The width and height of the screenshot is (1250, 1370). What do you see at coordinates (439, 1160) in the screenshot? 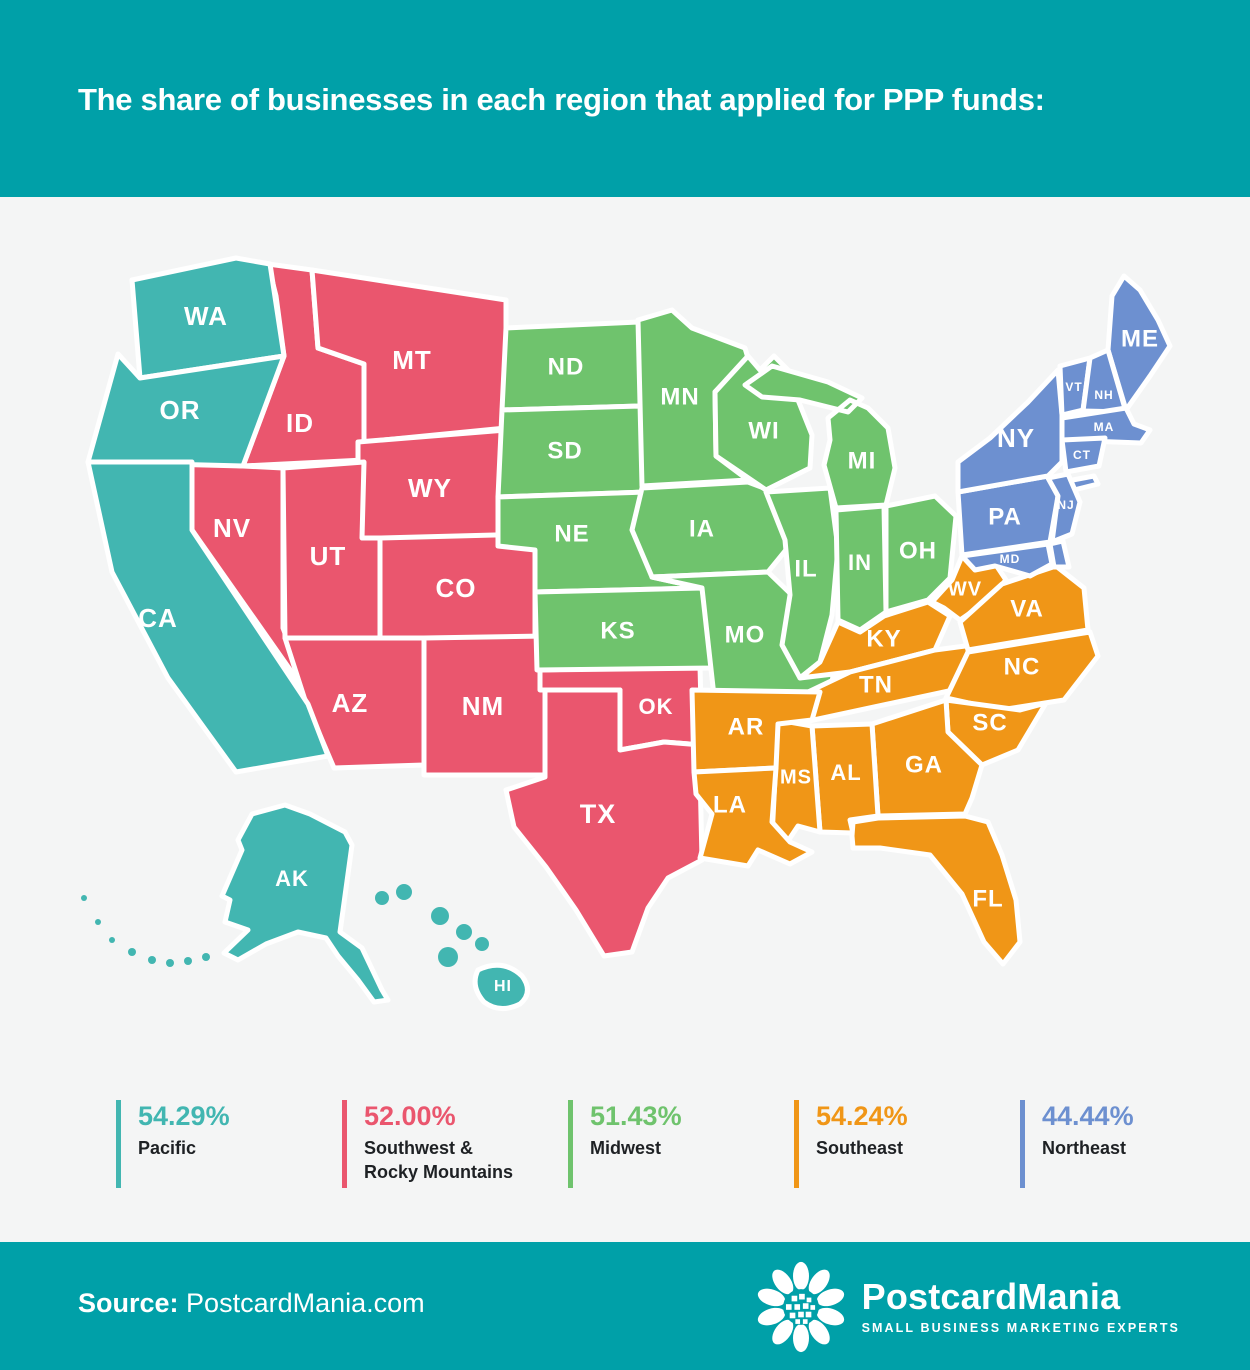
I see `legend-label-southwest: Southwest & Rocky Mountains` at bounding box center [439, 1160].